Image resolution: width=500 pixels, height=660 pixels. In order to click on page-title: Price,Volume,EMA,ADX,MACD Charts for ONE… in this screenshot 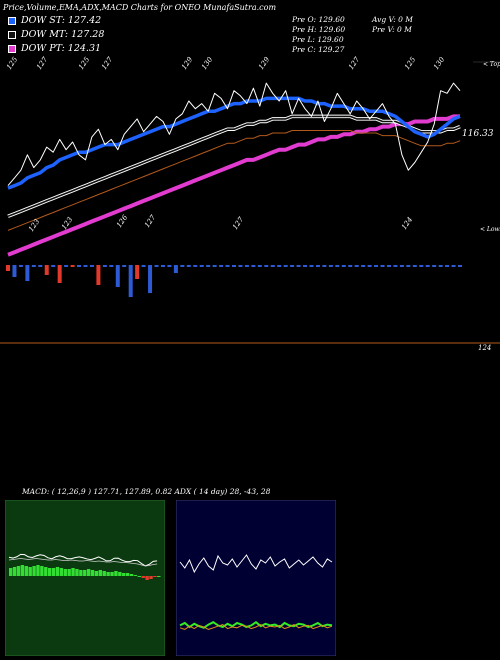, I will do `click(140, 7)`.